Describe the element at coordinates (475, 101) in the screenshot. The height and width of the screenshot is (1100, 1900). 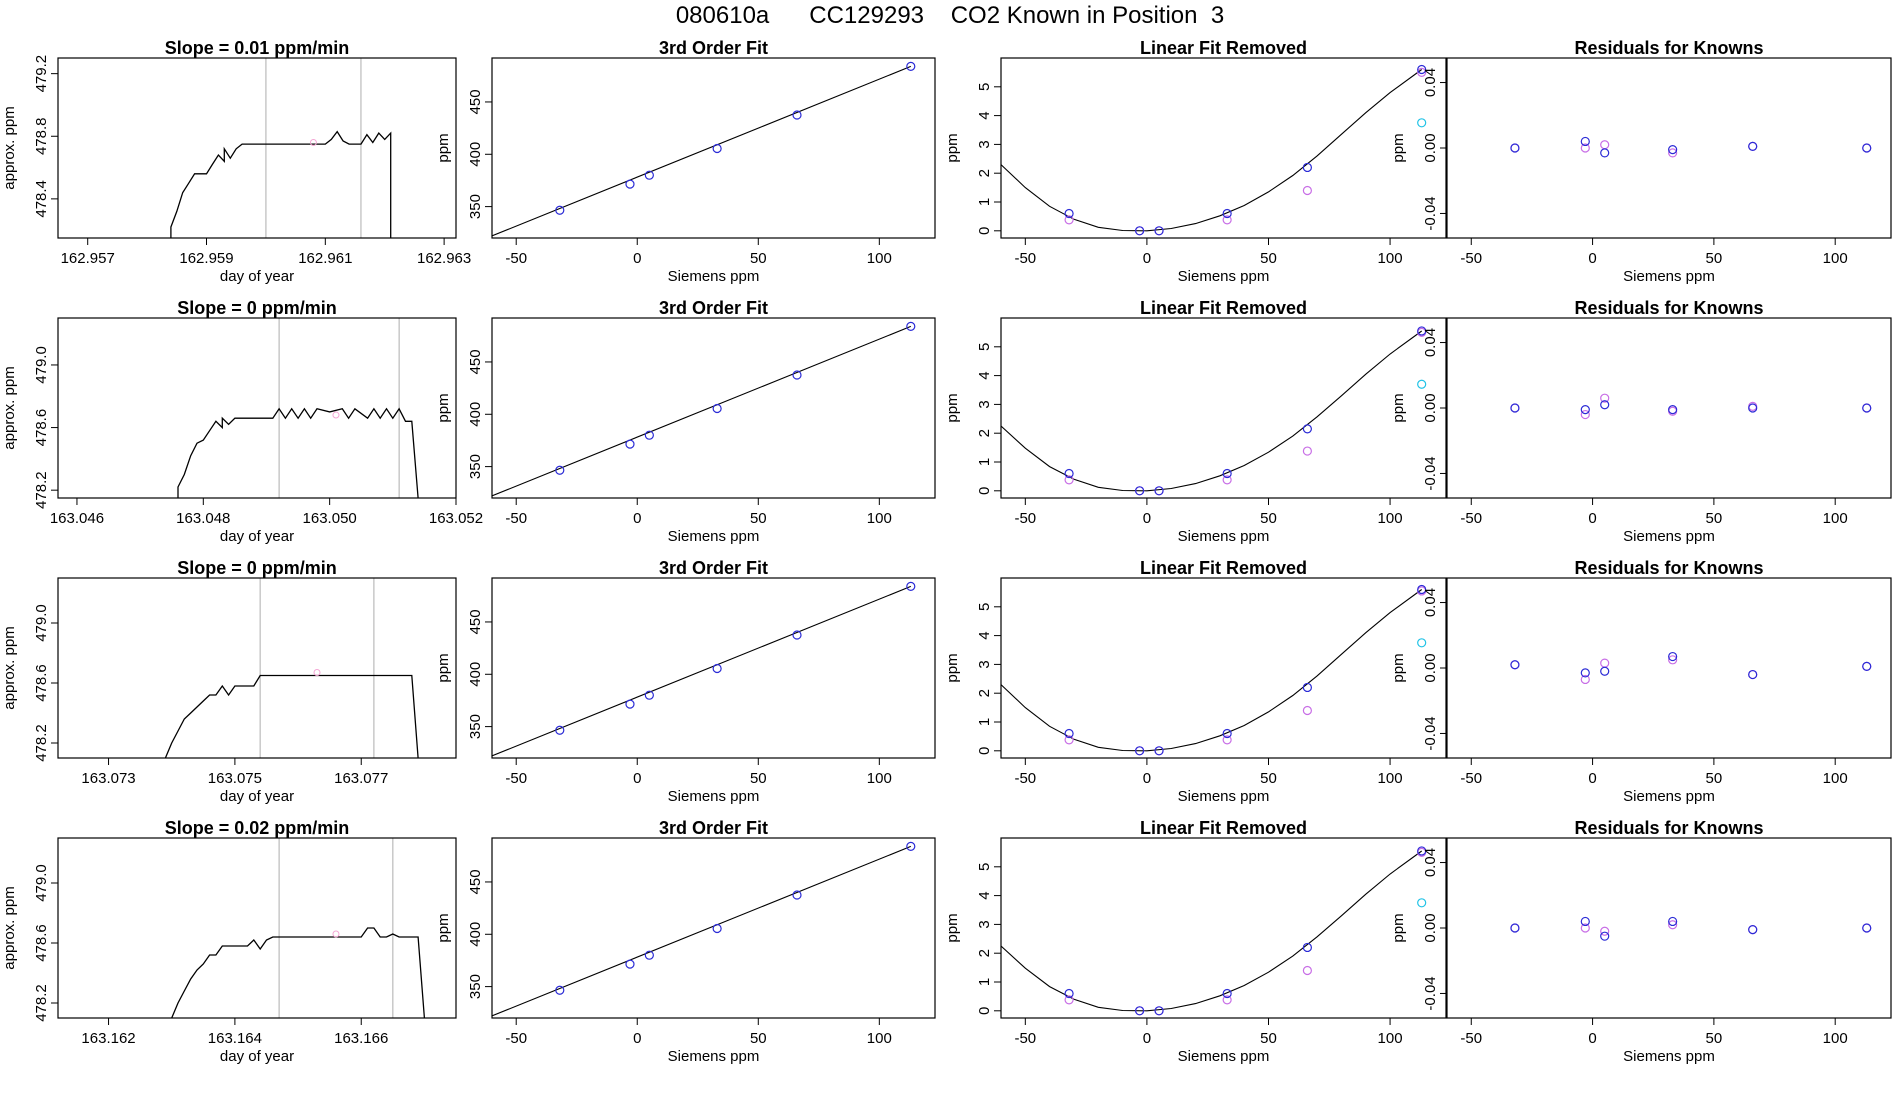
I see `y-tick-label: 450` at that location.